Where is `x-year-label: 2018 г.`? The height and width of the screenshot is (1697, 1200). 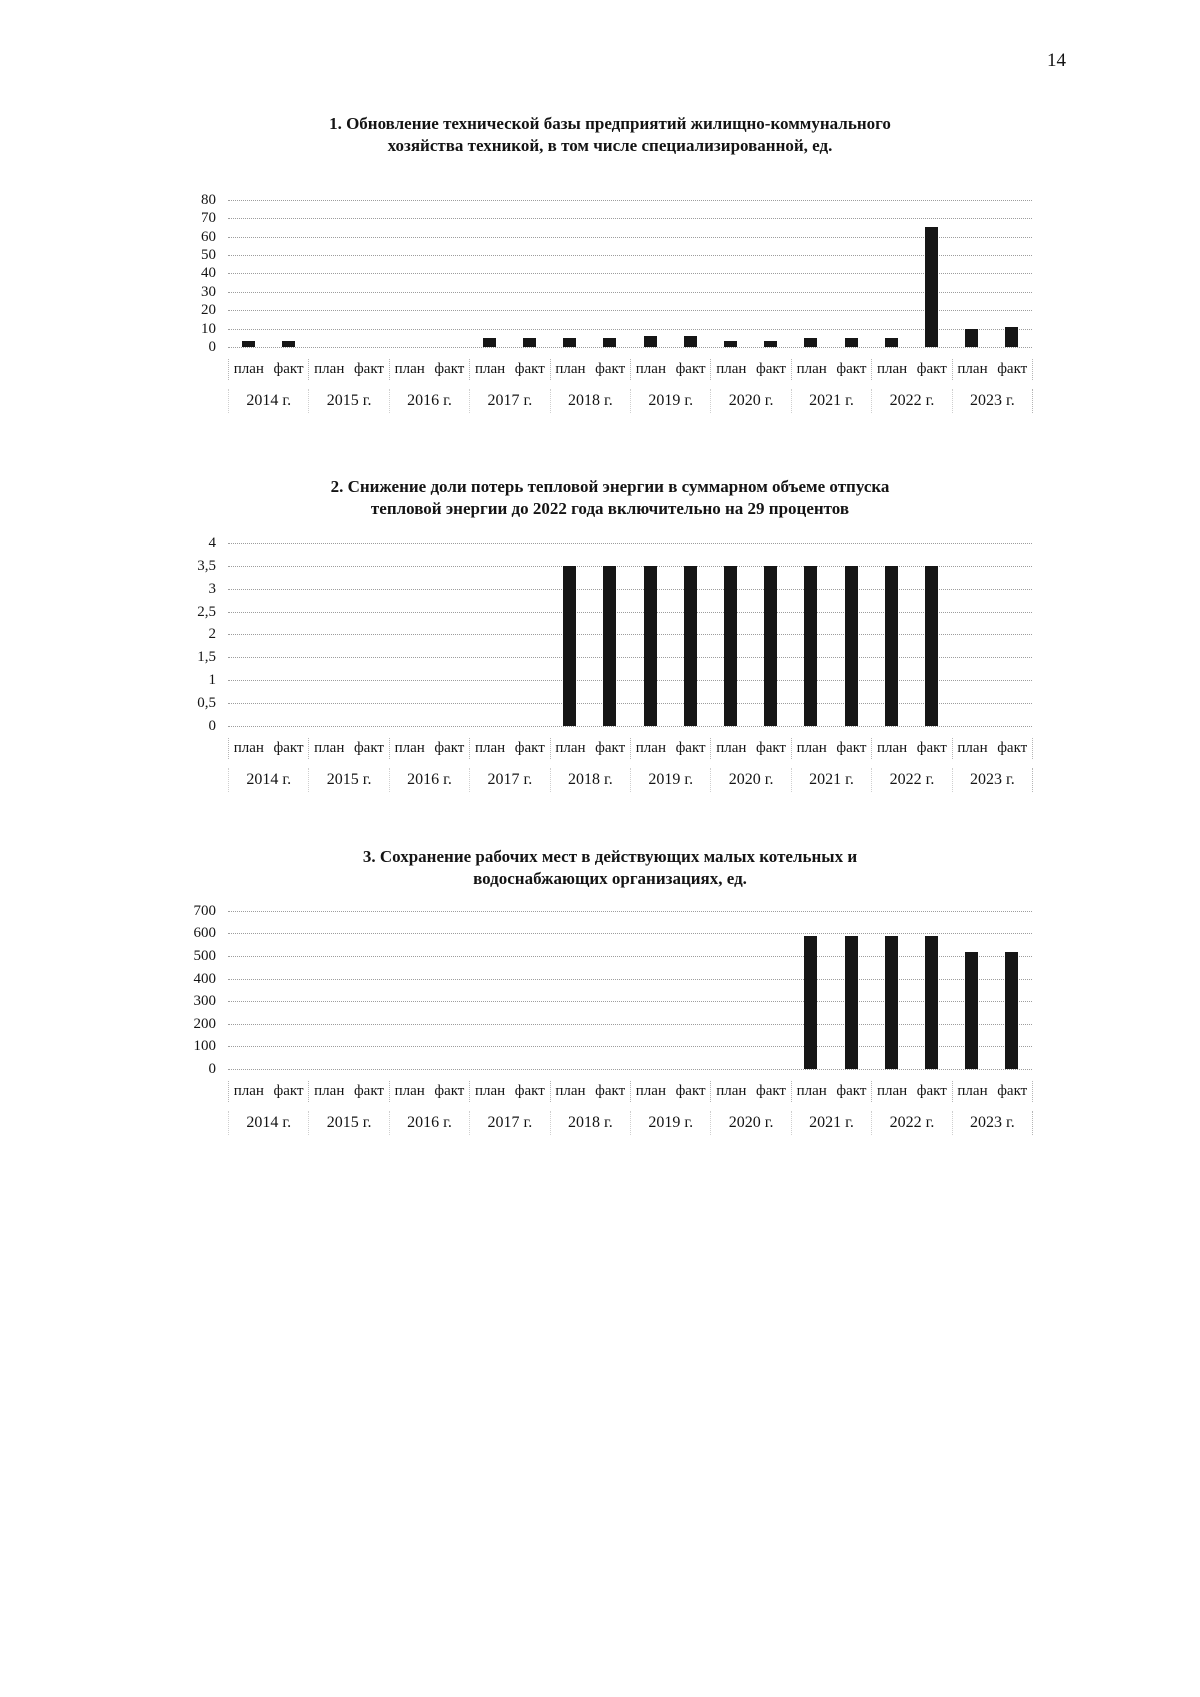
x-year-label: 2018 г. is located at coordinates (589, 779).